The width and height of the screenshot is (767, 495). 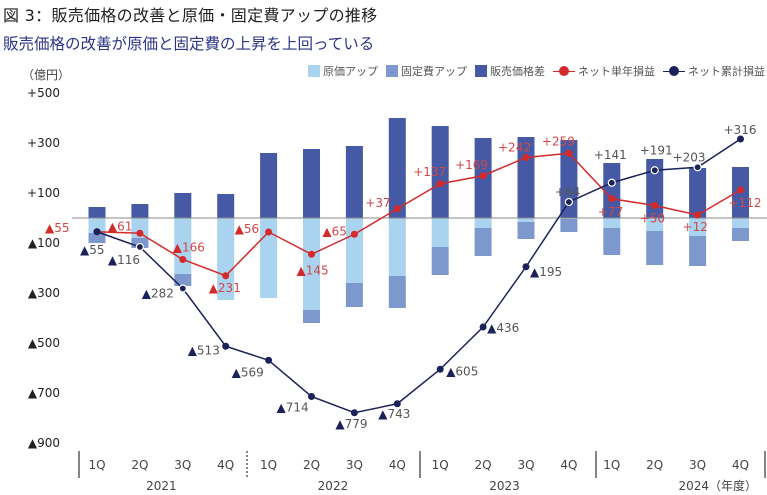 What do you see at coordinates (44, 293) in the screenshot?
I see `y-tick-label: ▲300` at bounding box center [44, 293].